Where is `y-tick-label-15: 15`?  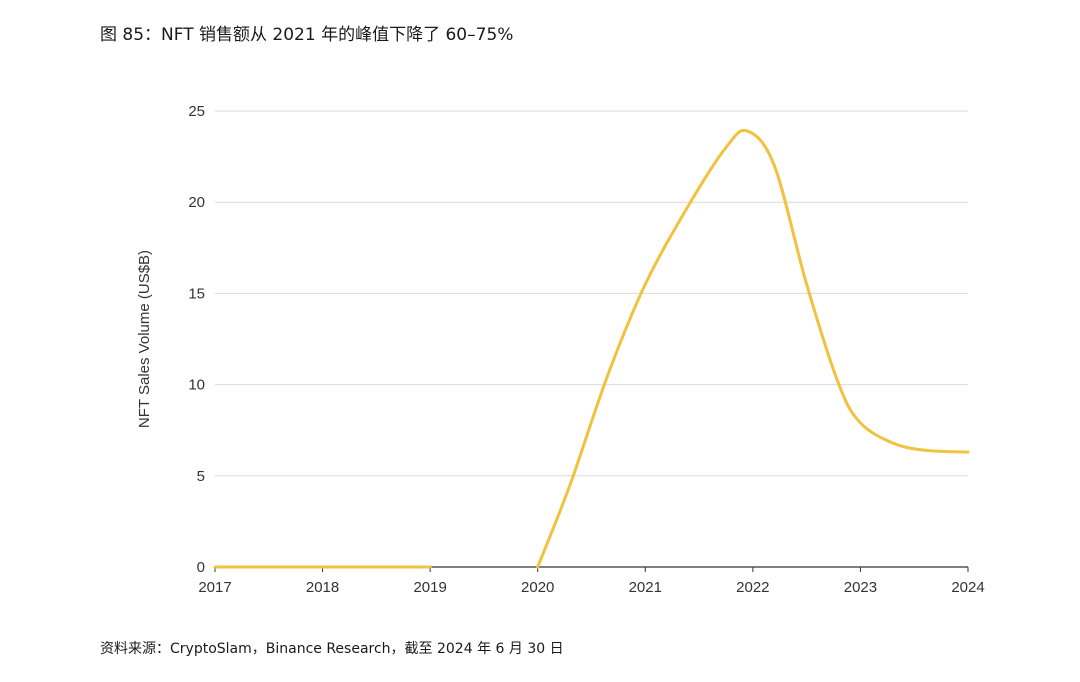 y-tick-label-15: 15 is located at coordinates (196, 293).